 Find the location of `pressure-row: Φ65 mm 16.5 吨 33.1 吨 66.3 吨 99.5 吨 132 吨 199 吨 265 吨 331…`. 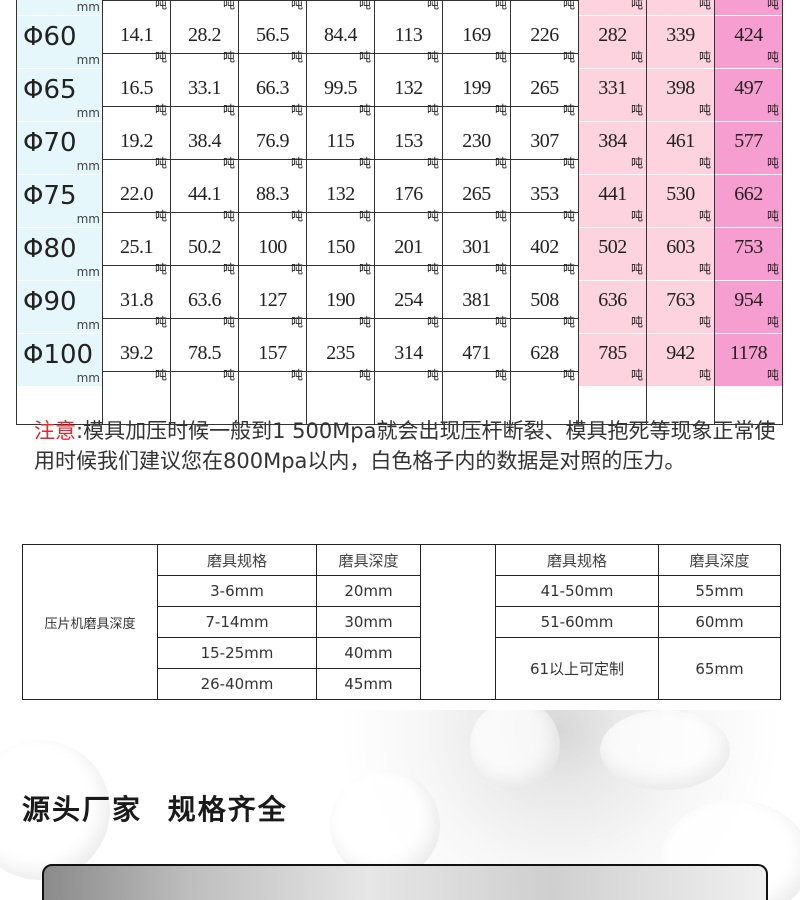

pressure-row: Φ65 mm 16.5 吨 33.1 吨 66.3 吨 99.5 吨 132 吨 199 吨 265 吨 331… is located at coordinates (399, 95).